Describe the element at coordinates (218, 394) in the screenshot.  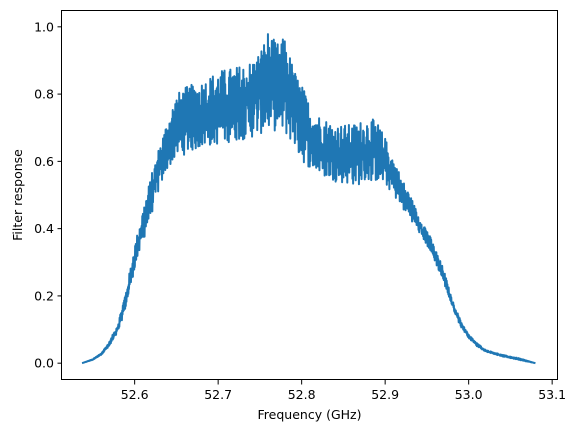
I see `x-tick-label: 52.7` at that location.